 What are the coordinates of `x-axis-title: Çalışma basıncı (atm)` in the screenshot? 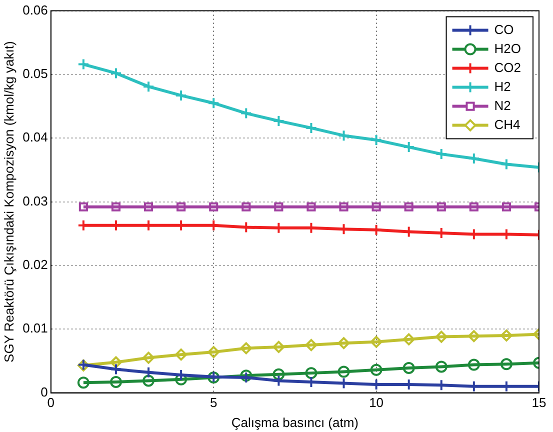 It's located at (295, 422).